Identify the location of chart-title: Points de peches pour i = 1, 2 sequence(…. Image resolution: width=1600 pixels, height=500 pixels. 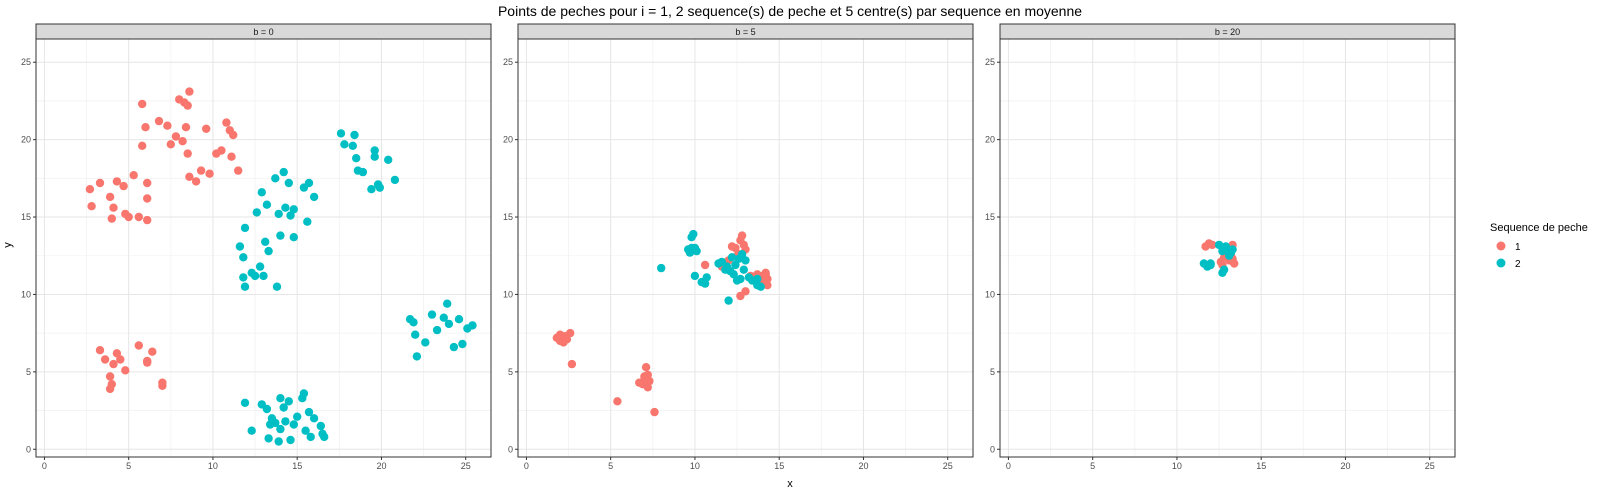
(790, 11).